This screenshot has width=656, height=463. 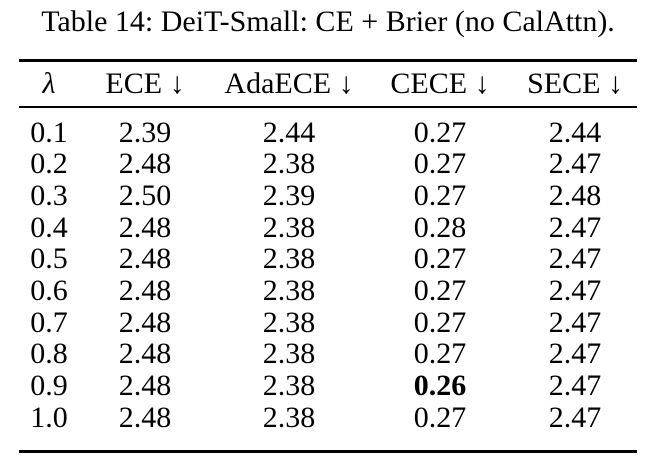 I want to click on cell-adaece: 2.39, so click(x=289, y=195).